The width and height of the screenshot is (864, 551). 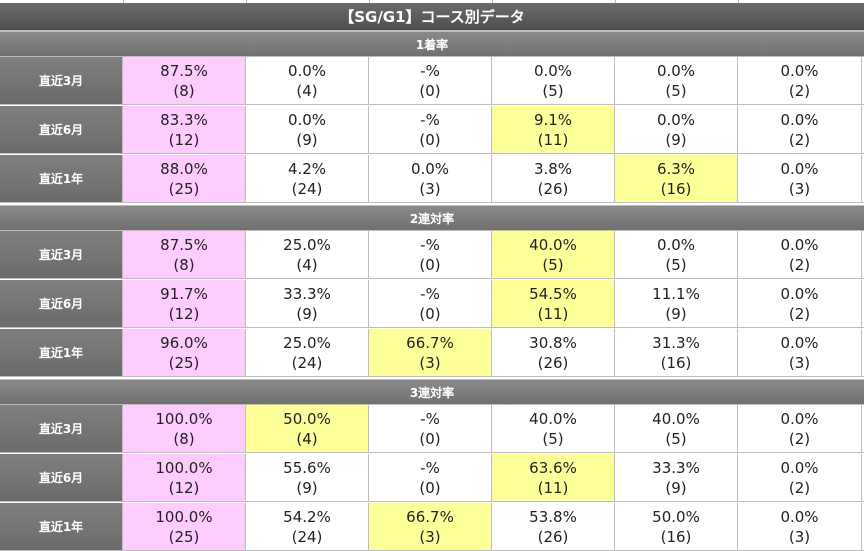 I want to click on previous-table-edge, so click(x=432, y=1).